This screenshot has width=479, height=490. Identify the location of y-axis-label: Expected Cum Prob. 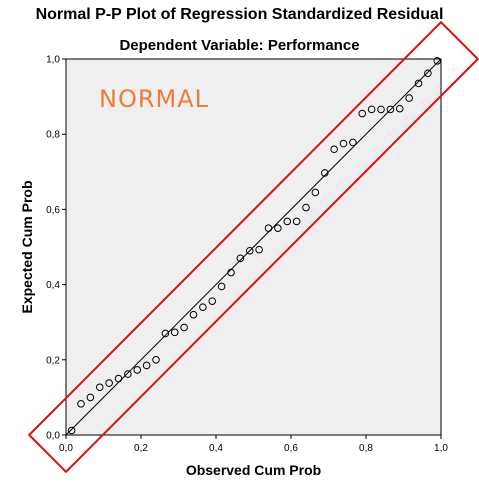
(27, 246).